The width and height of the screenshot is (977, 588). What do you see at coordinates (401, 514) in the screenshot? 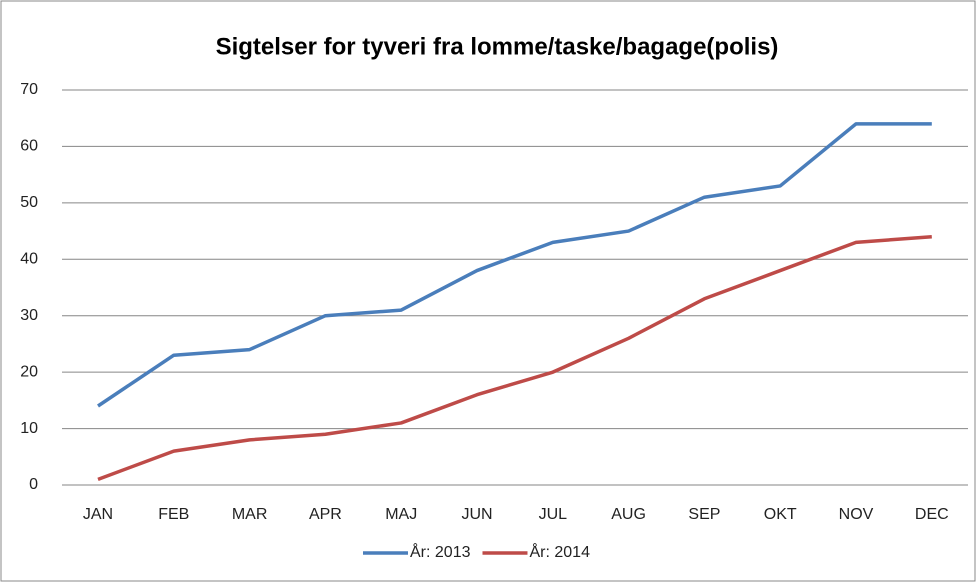
I see `x-tick-label: MAJ` at bounding box center [401, 514].